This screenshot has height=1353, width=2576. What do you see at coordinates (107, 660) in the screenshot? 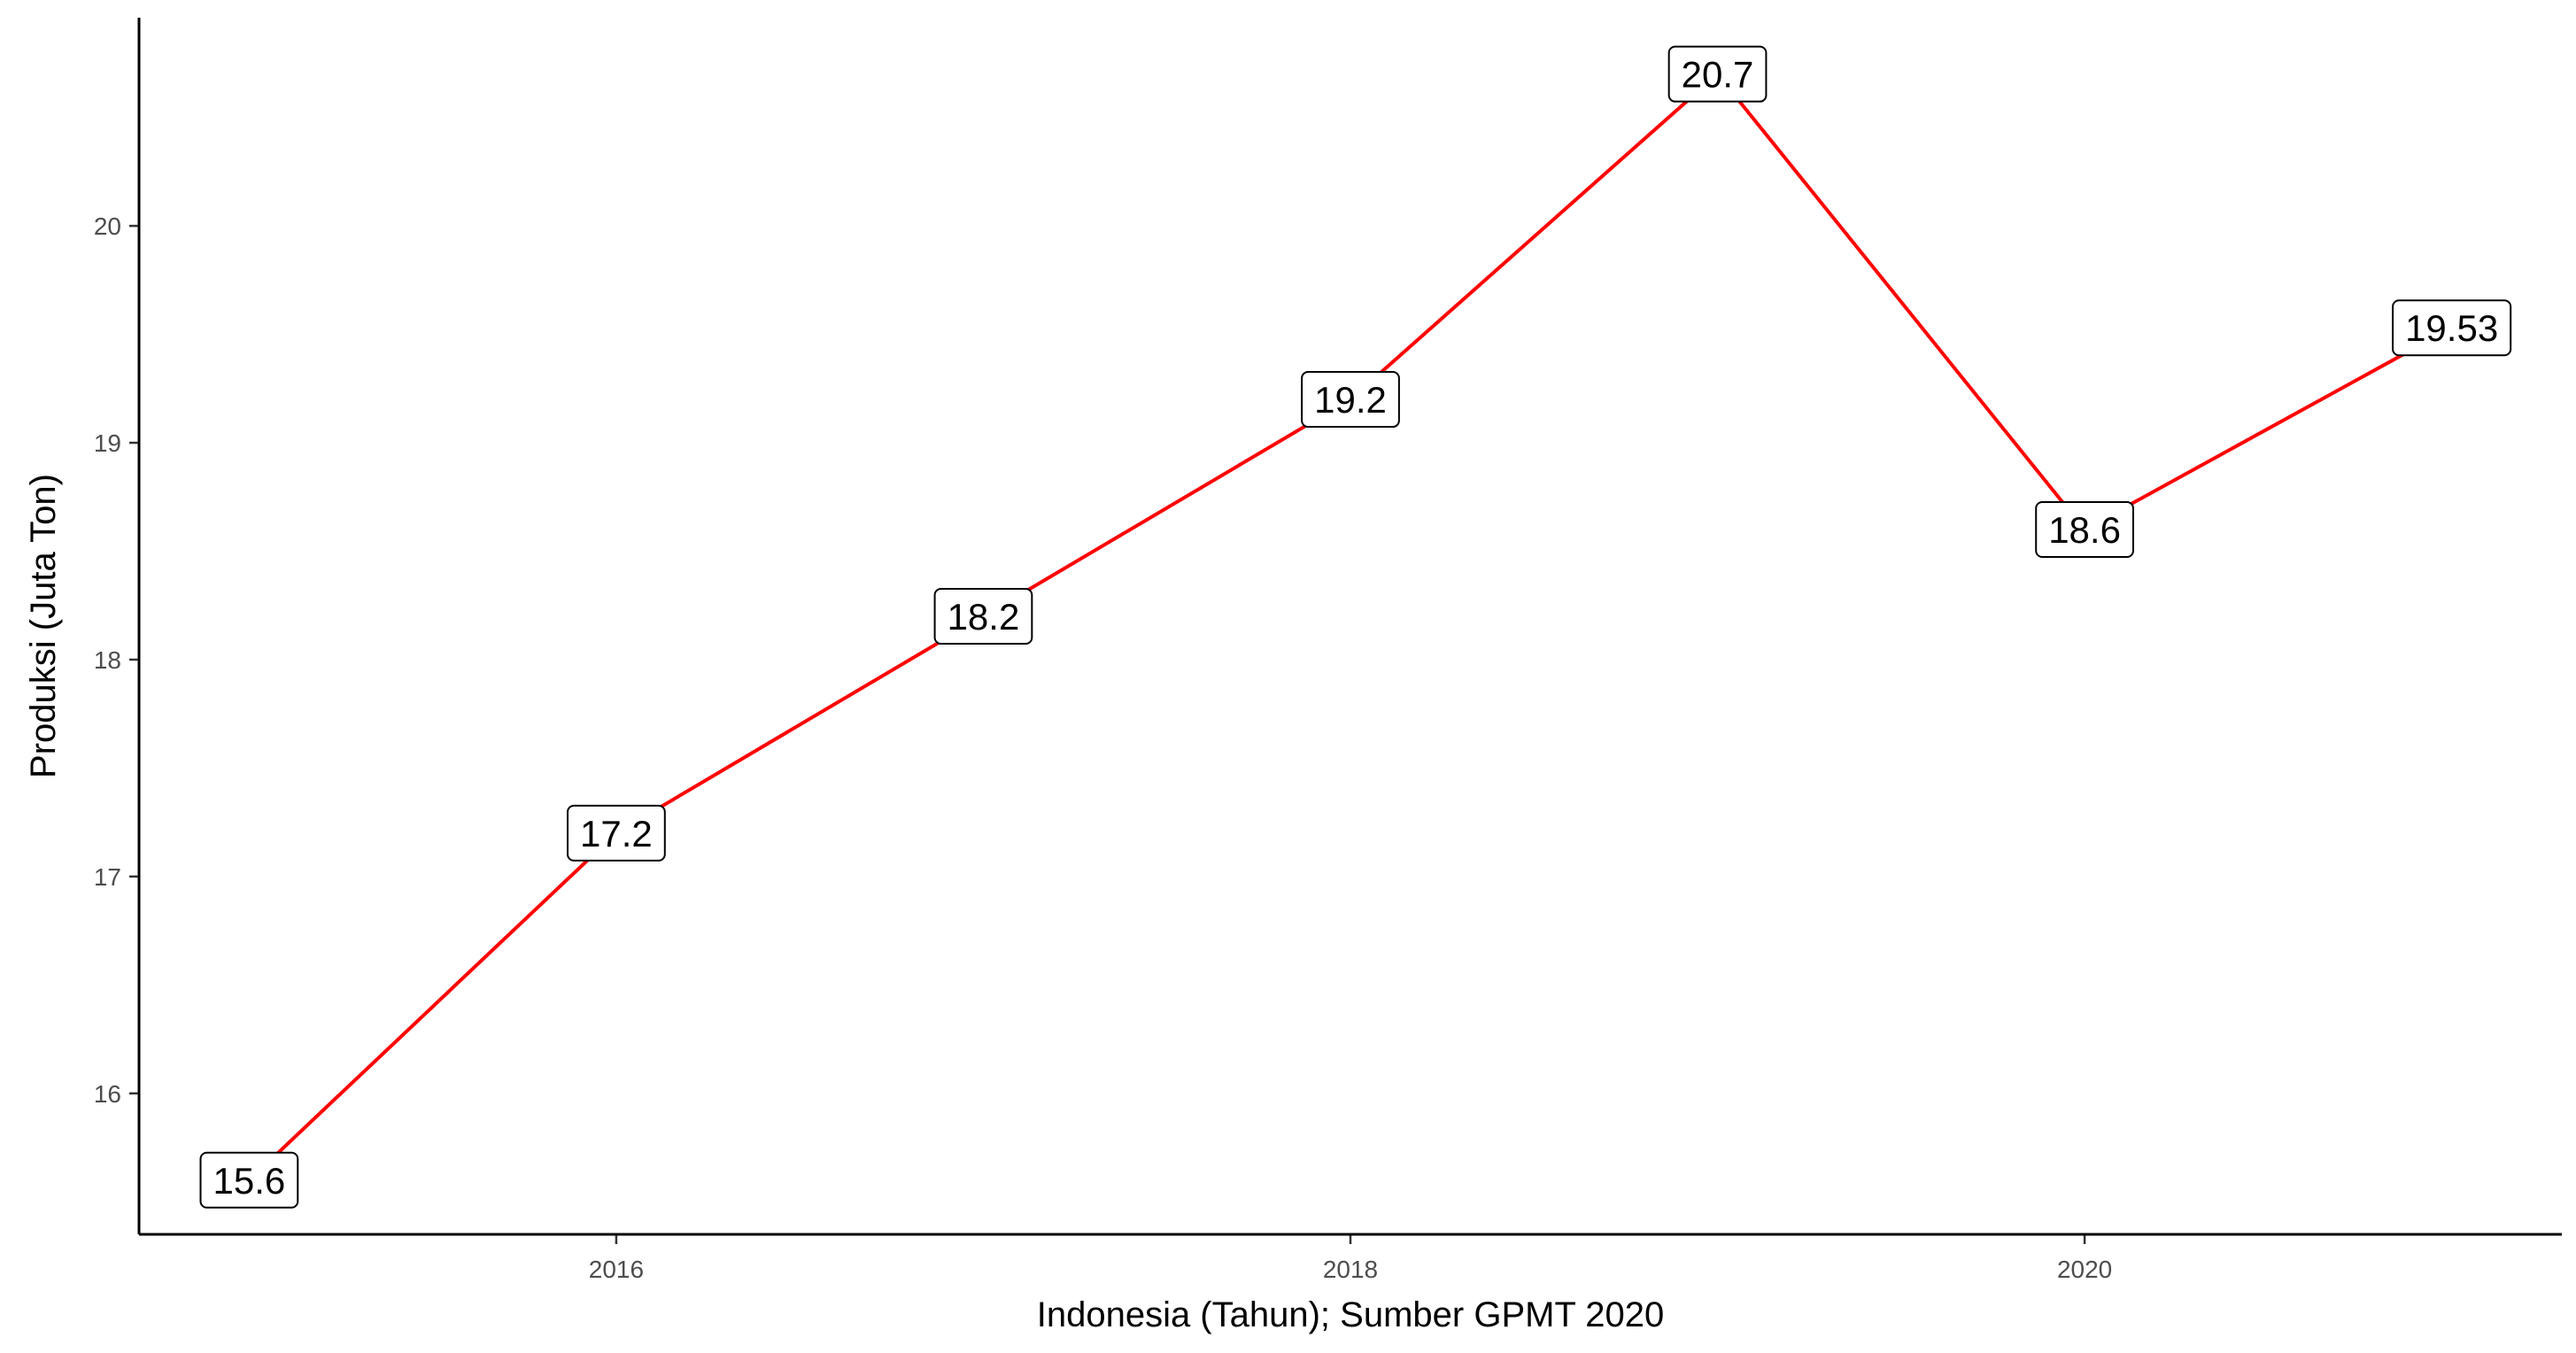
I see `y-tick-label: 18` at bounding box center [107, 660].